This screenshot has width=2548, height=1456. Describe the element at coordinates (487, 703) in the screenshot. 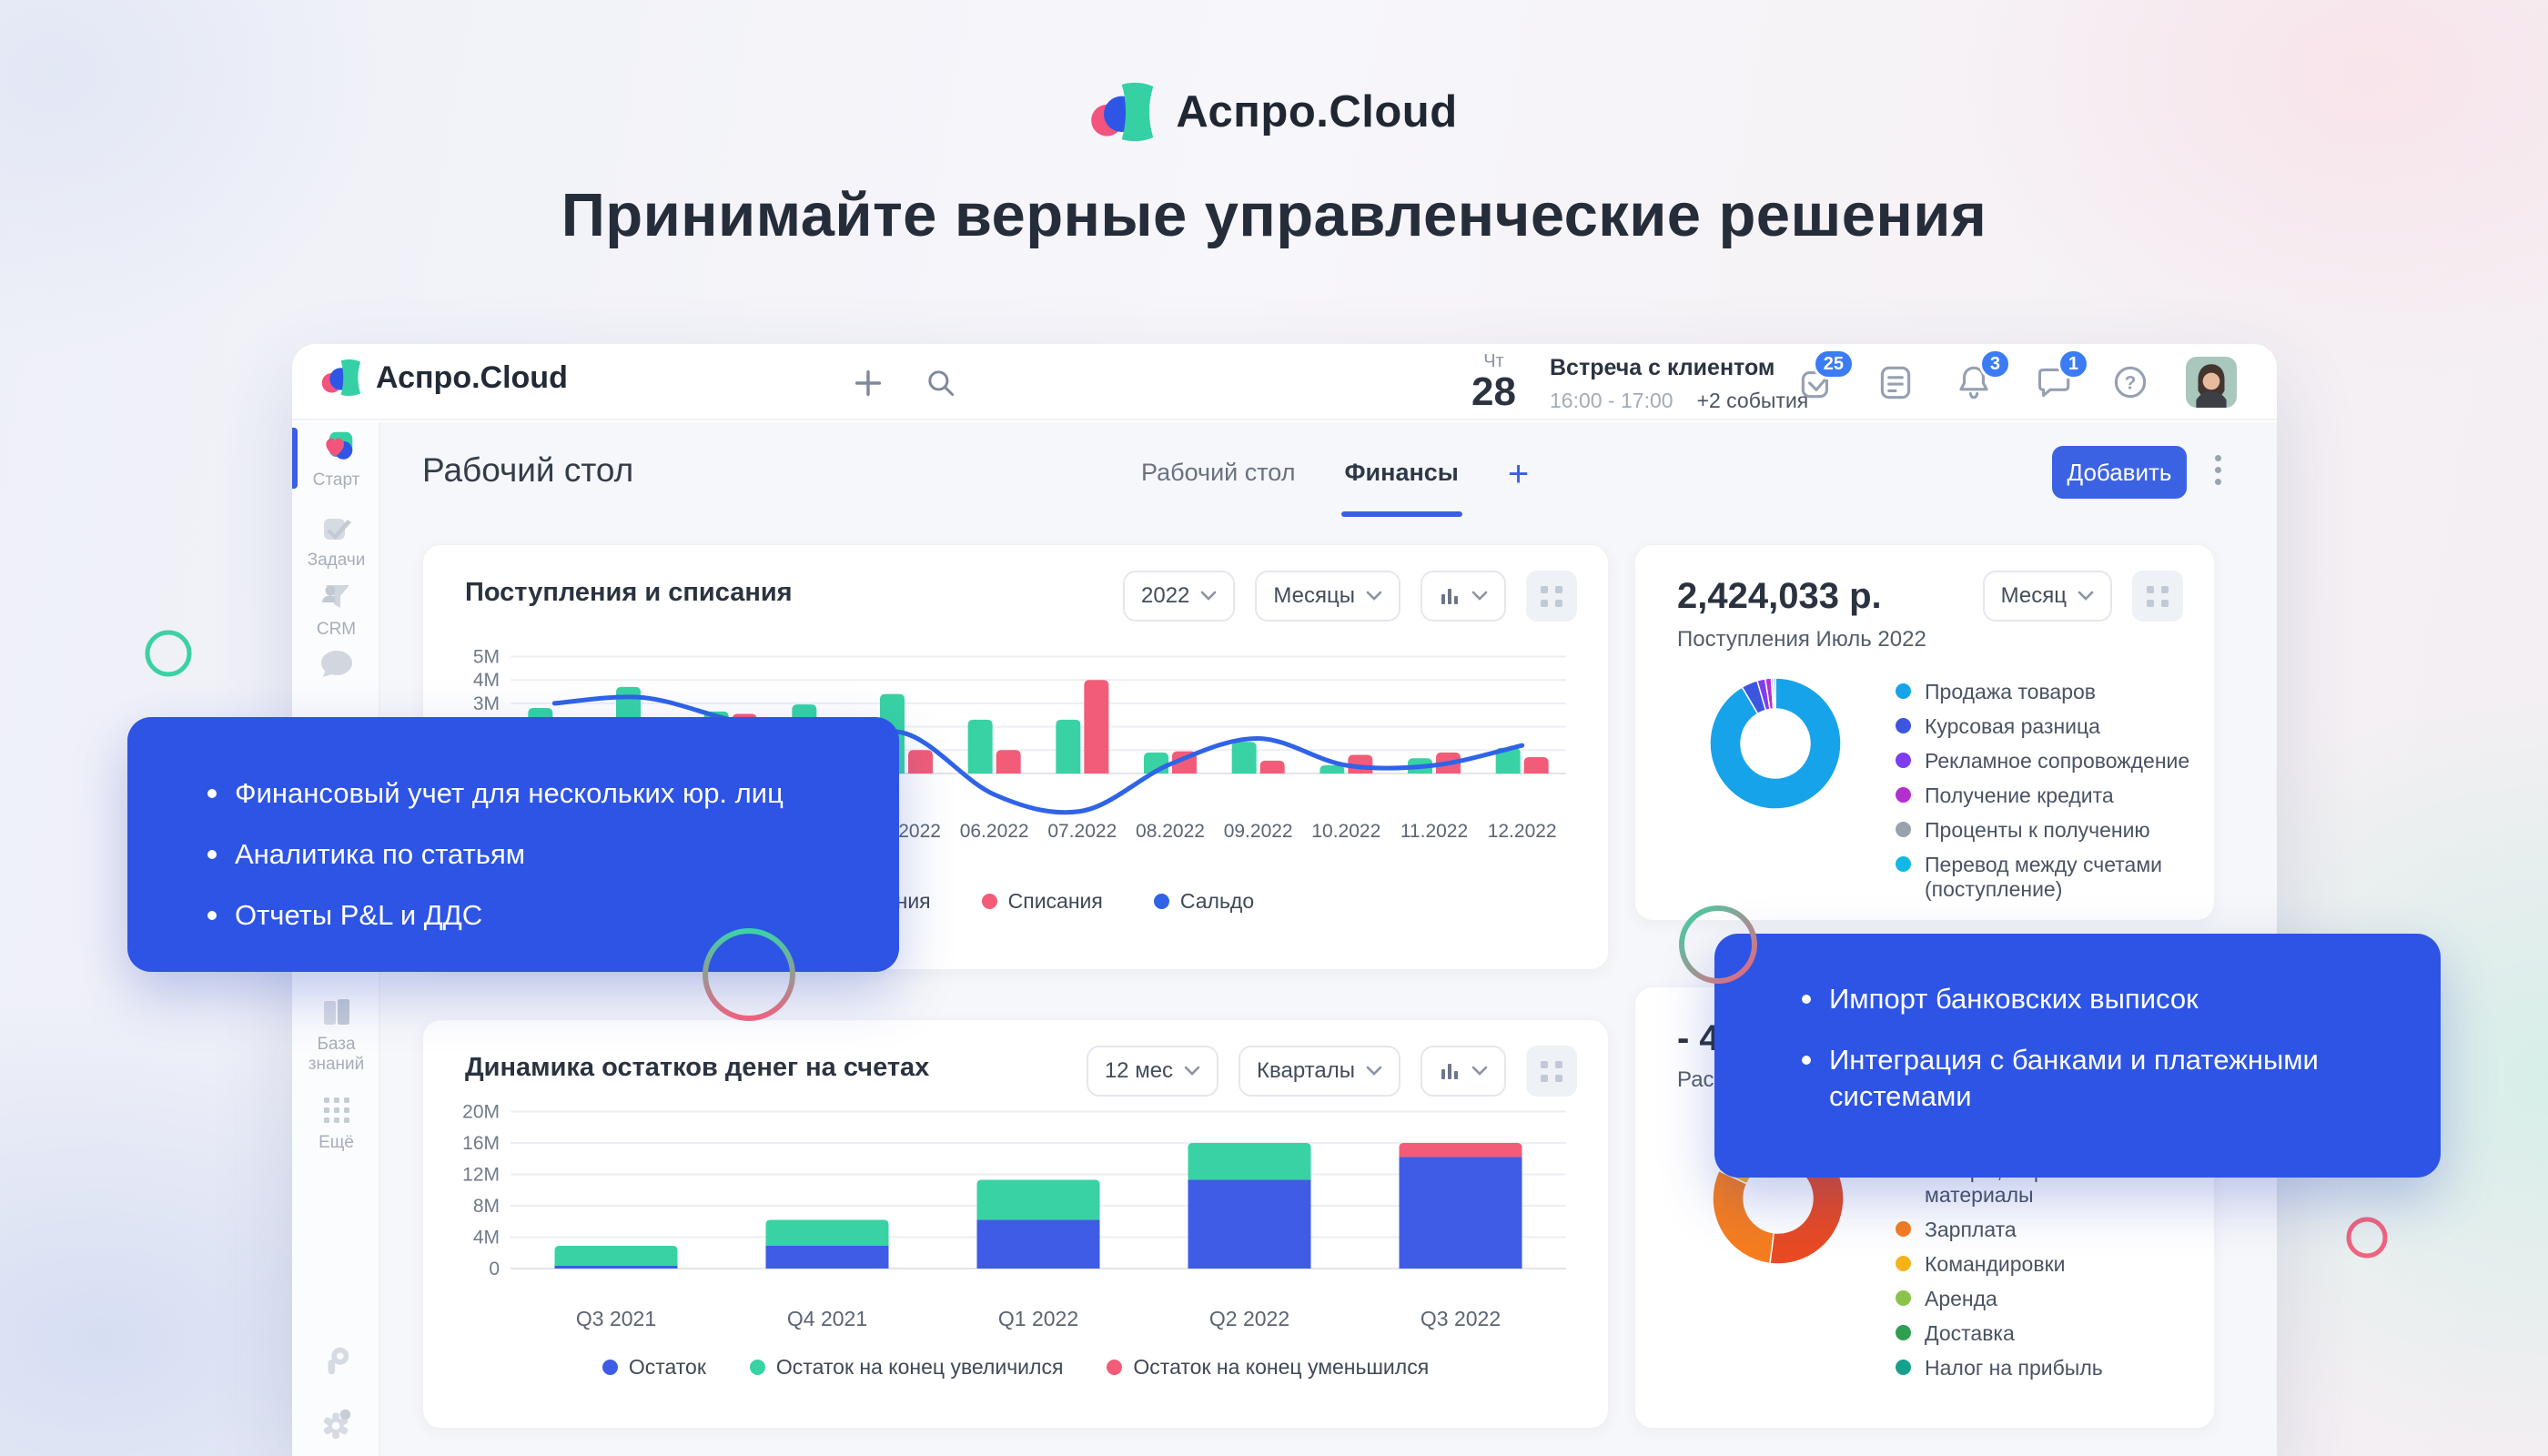

I see `svg-text: 3M` at that location.